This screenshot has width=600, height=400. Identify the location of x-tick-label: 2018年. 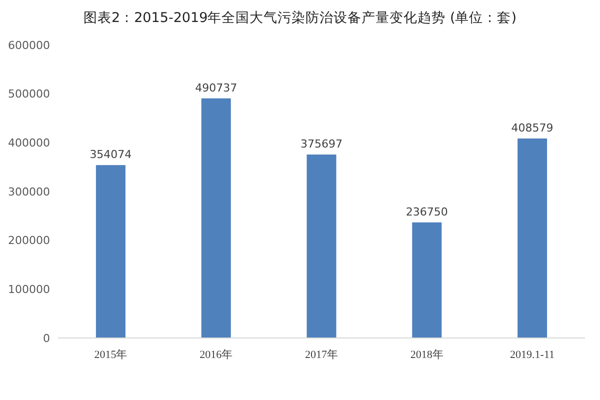
(427, 355).